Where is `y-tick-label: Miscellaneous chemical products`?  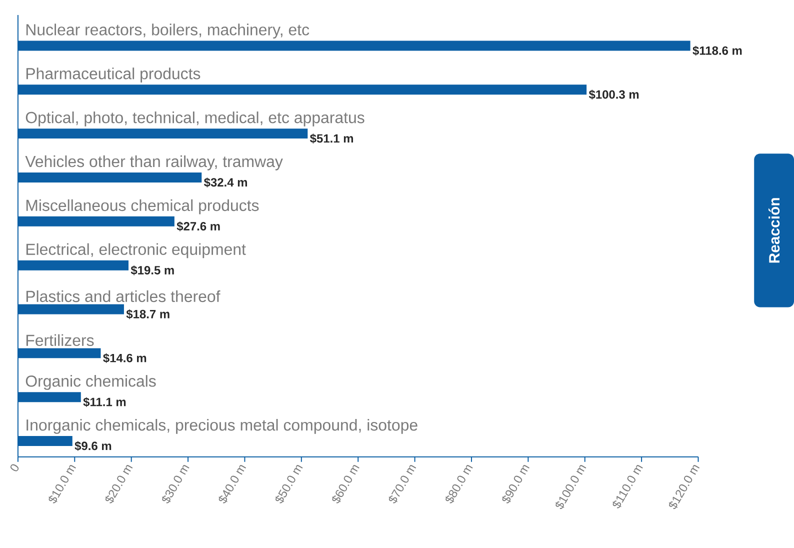
y-tick-label: Miscellaneous chemical products is located at coordinates (142, 207).